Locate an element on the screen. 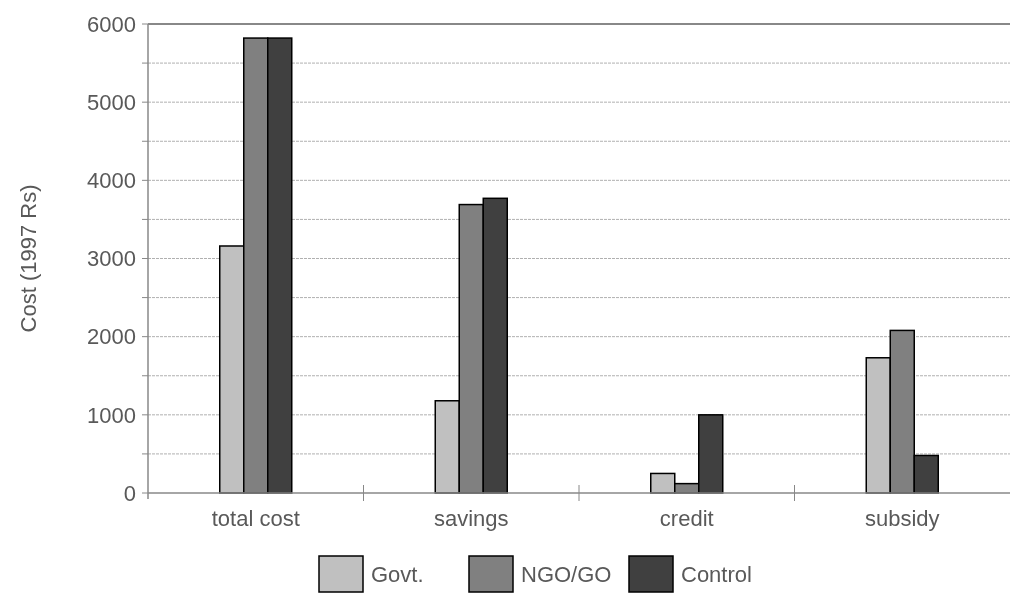  y-tick-label: 5000 is located at coordinates (111, 102).